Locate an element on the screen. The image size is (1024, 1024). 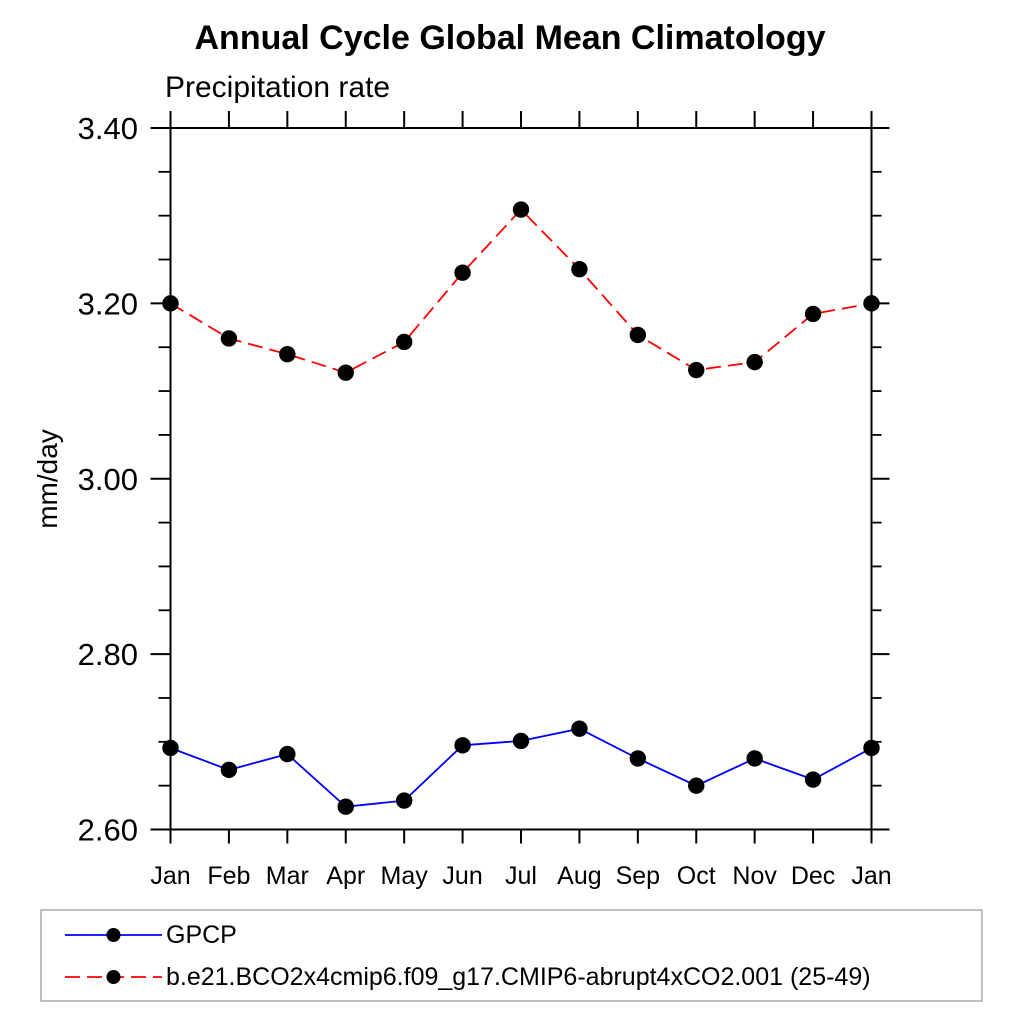
x-tick-label: Dec is located at coordinates (813, 876).